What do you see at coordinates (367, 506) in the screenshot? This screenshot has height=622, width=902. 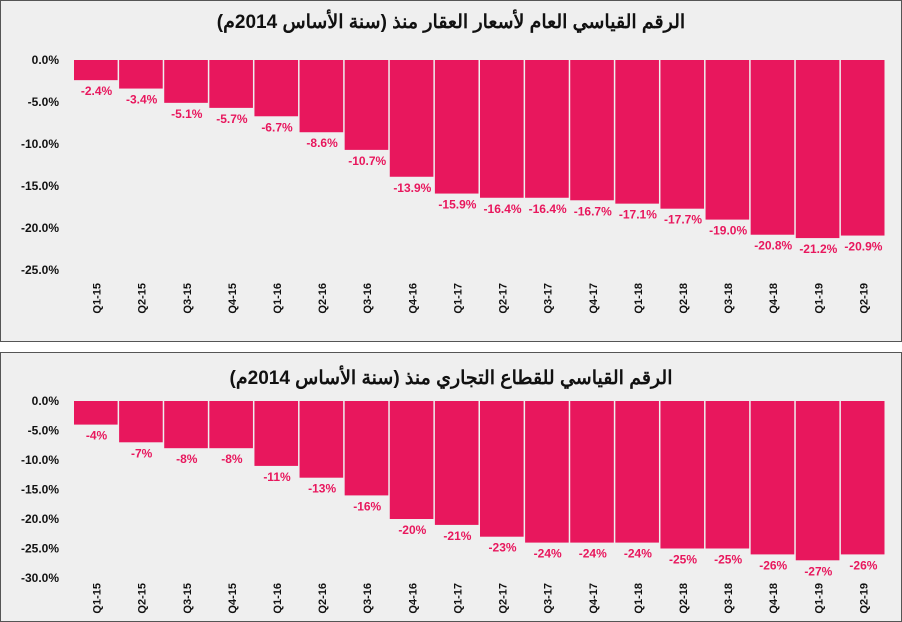 I see `data-label: -16%` at bounding box center [367, 506].